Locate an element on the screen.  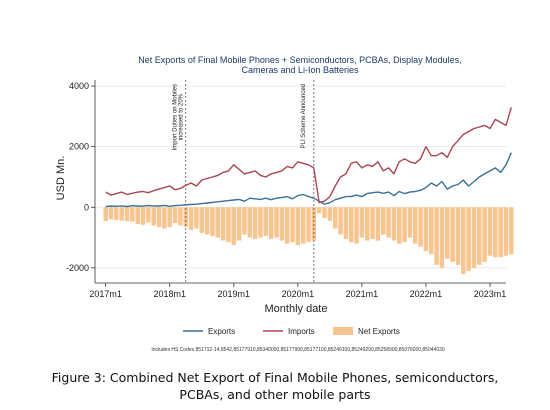
y-tick-label: 0 is located at coordinates (86, 207).